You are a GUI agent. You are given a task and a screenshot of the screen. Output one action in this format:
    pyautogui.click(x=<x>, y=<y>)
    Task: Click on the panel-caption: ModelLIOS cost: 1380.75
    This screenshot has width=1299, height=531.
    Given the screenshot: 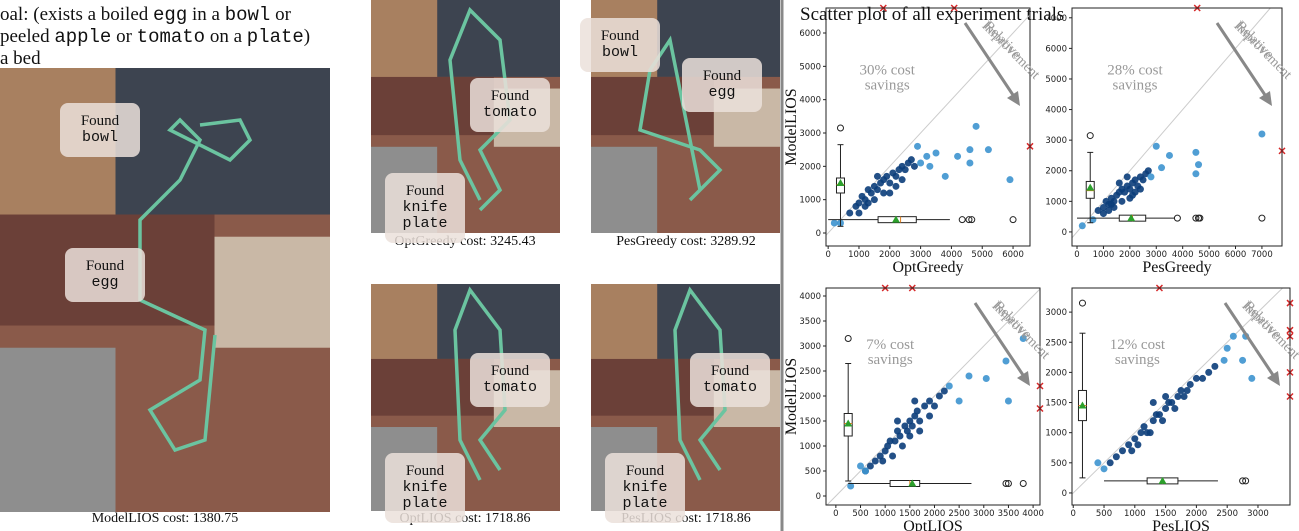 What is the action you would take?
    pyautogui.click(x=165, y=518)
    